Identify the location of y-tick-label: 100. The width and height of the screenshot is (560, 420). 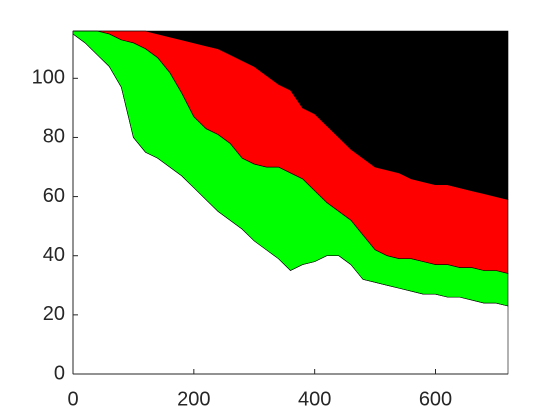
(48, 78).